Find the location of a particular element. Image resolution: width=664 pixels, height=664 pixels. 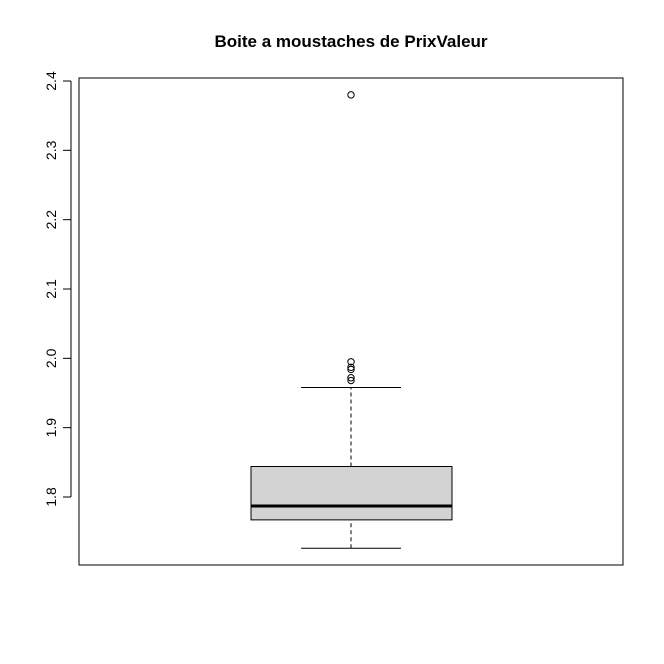

y-axis: 1.8 1.9 2.0 2.1 2.2 2.3 2.4 is located at coordinates (57, 289).